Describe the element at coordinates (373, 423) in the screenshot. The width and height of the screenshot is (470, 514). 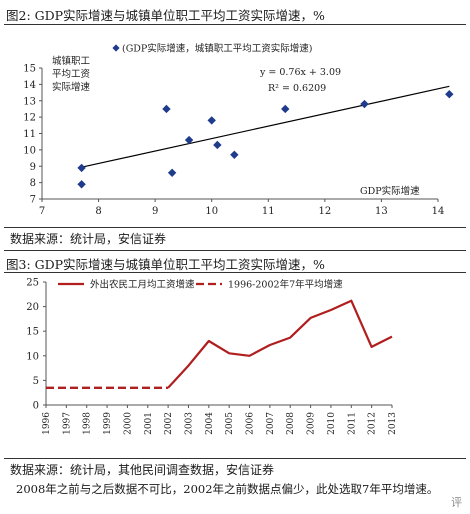
I see `x-tick-label: 2012` at that location.